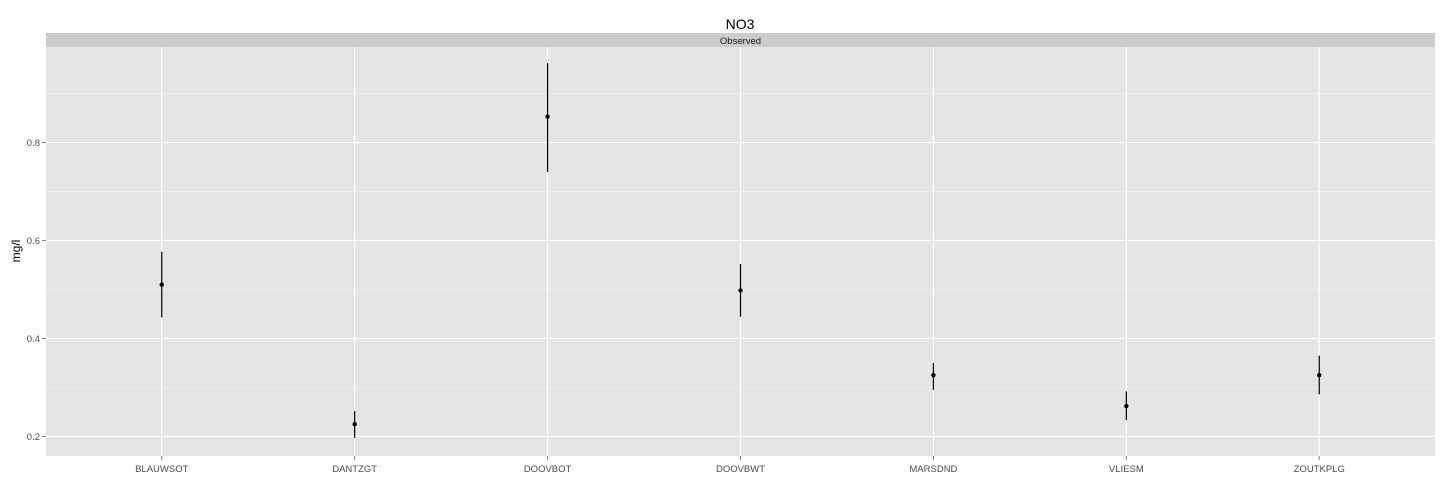  Describe the element at coordinates (740, 469) in the screenshot. I see `x-tick-label: DOOVBWT` at that location.